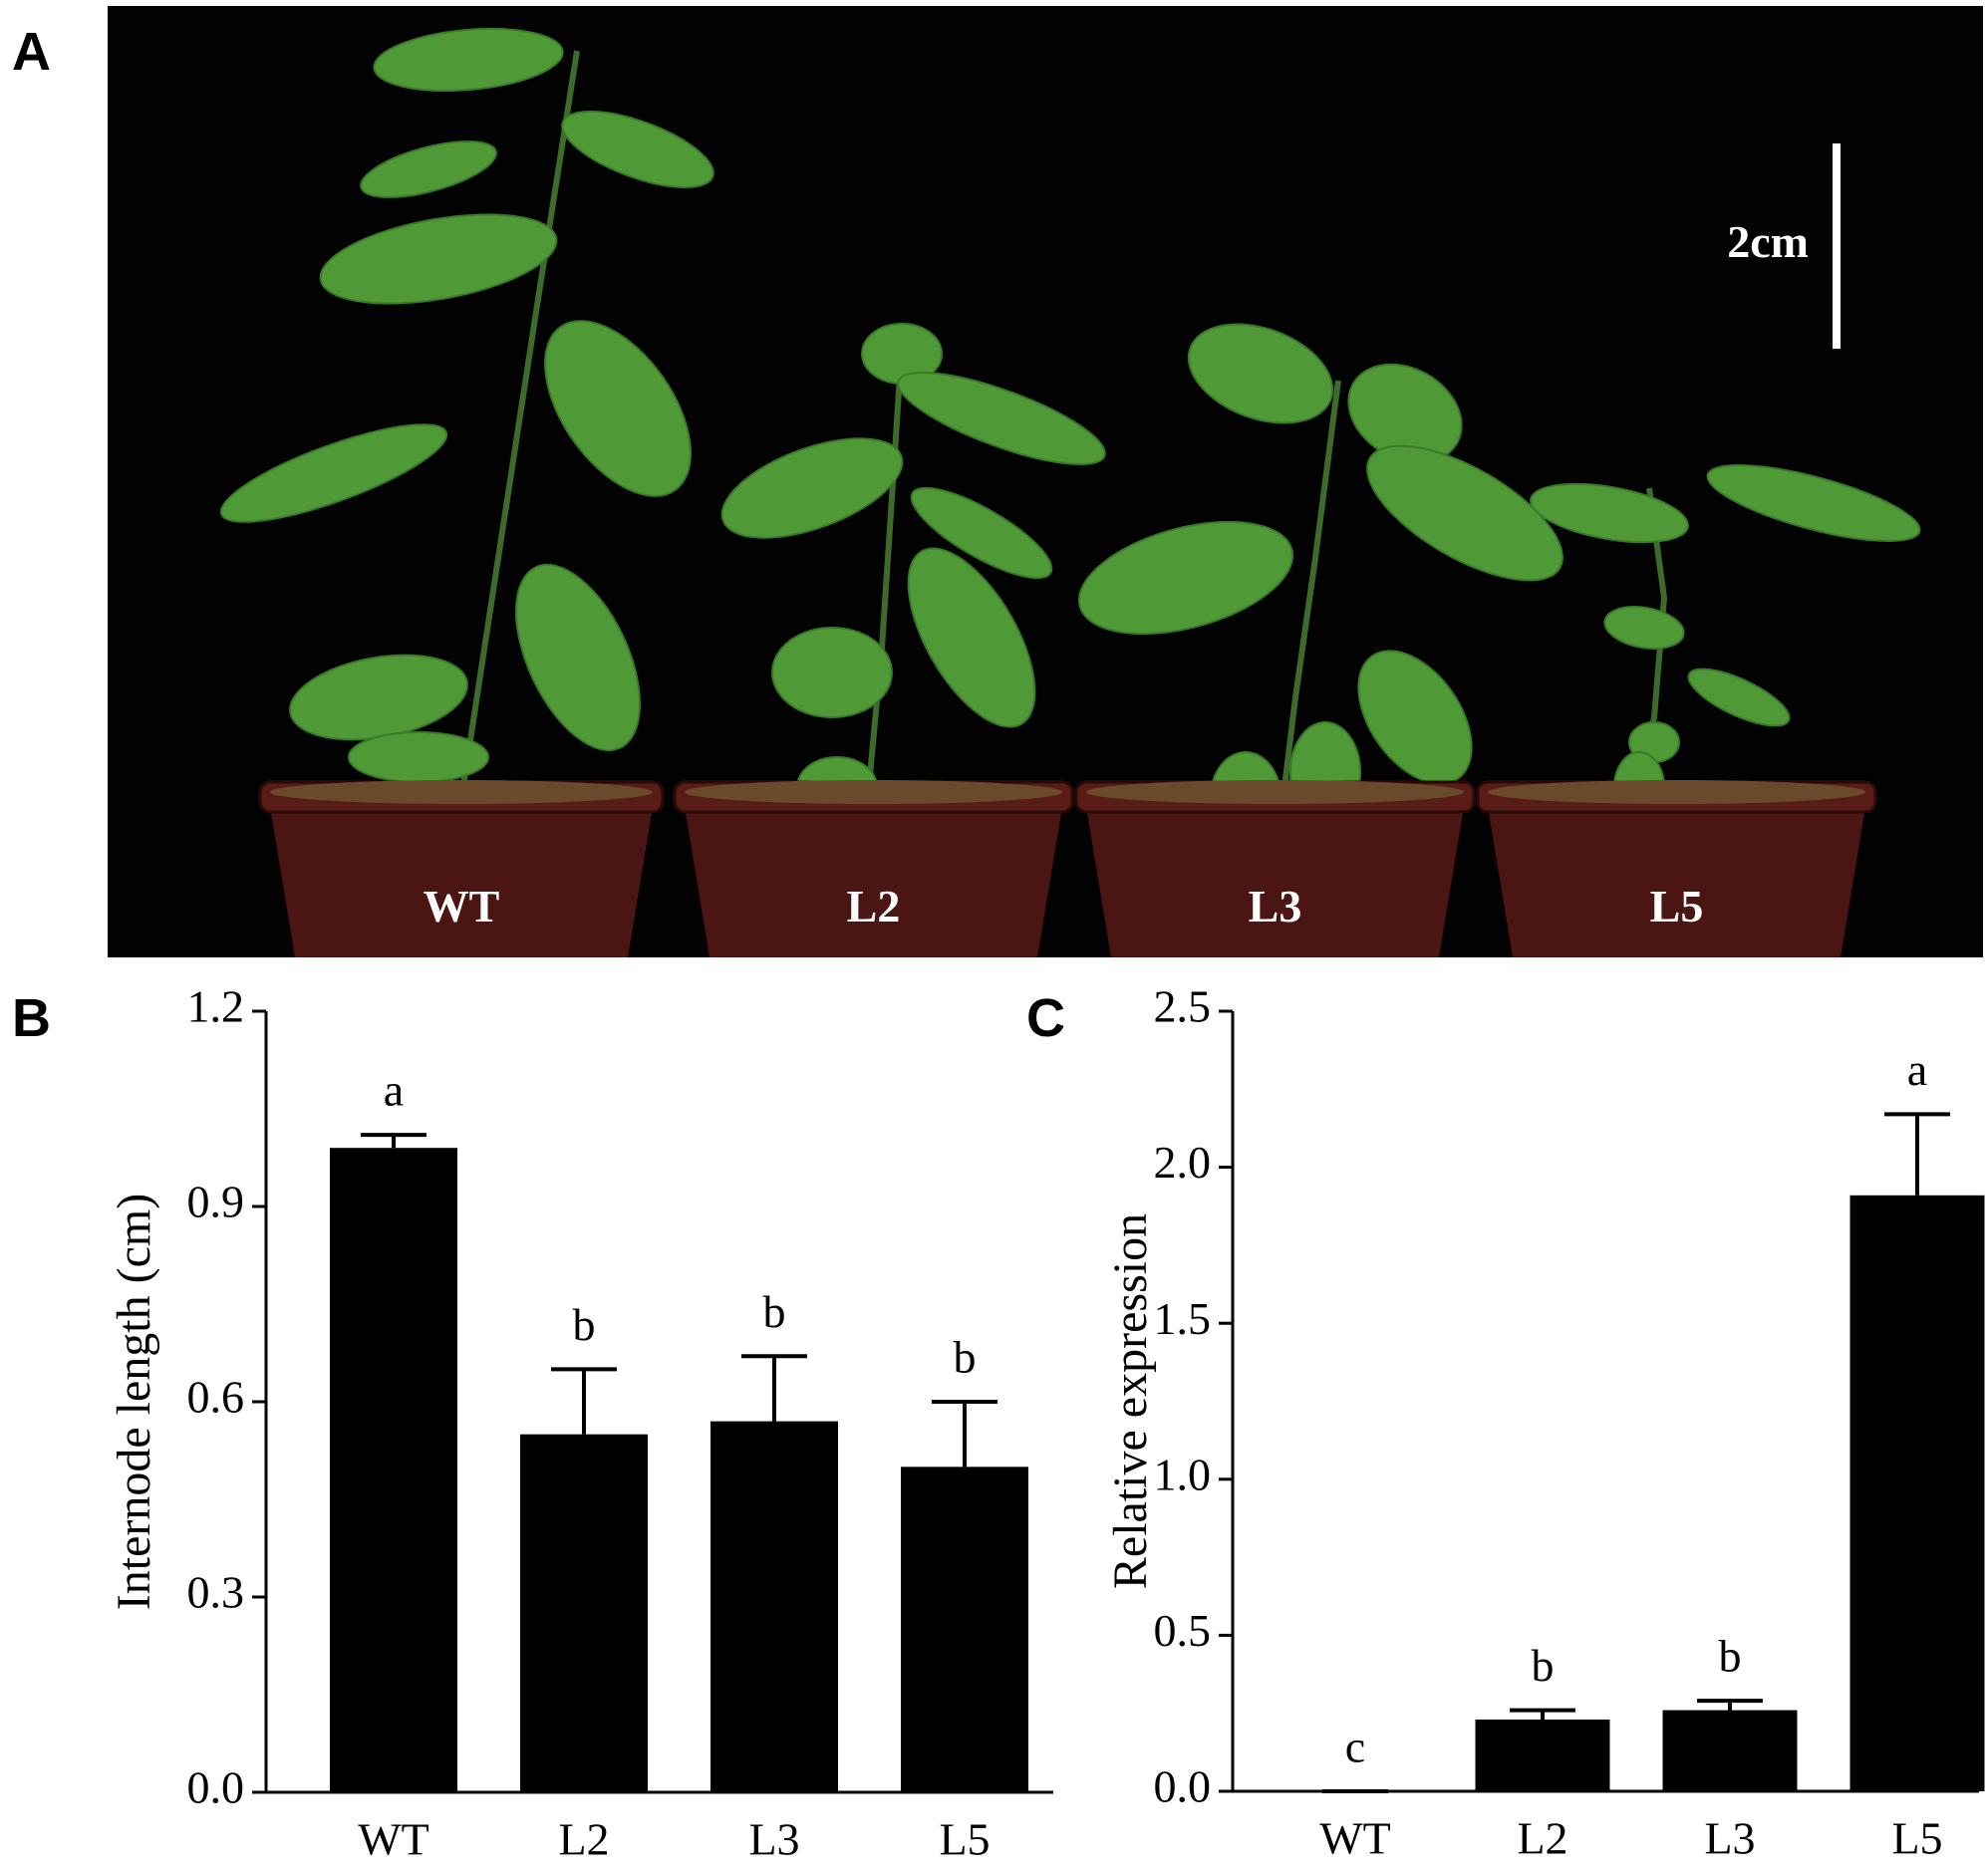 This screenshot has height=1870, width=1988. What do you see at coordinates (1183, 1474) in the screenshot?
I see `y-tick-label: 1.0` at bounding box center [1183, 1474].